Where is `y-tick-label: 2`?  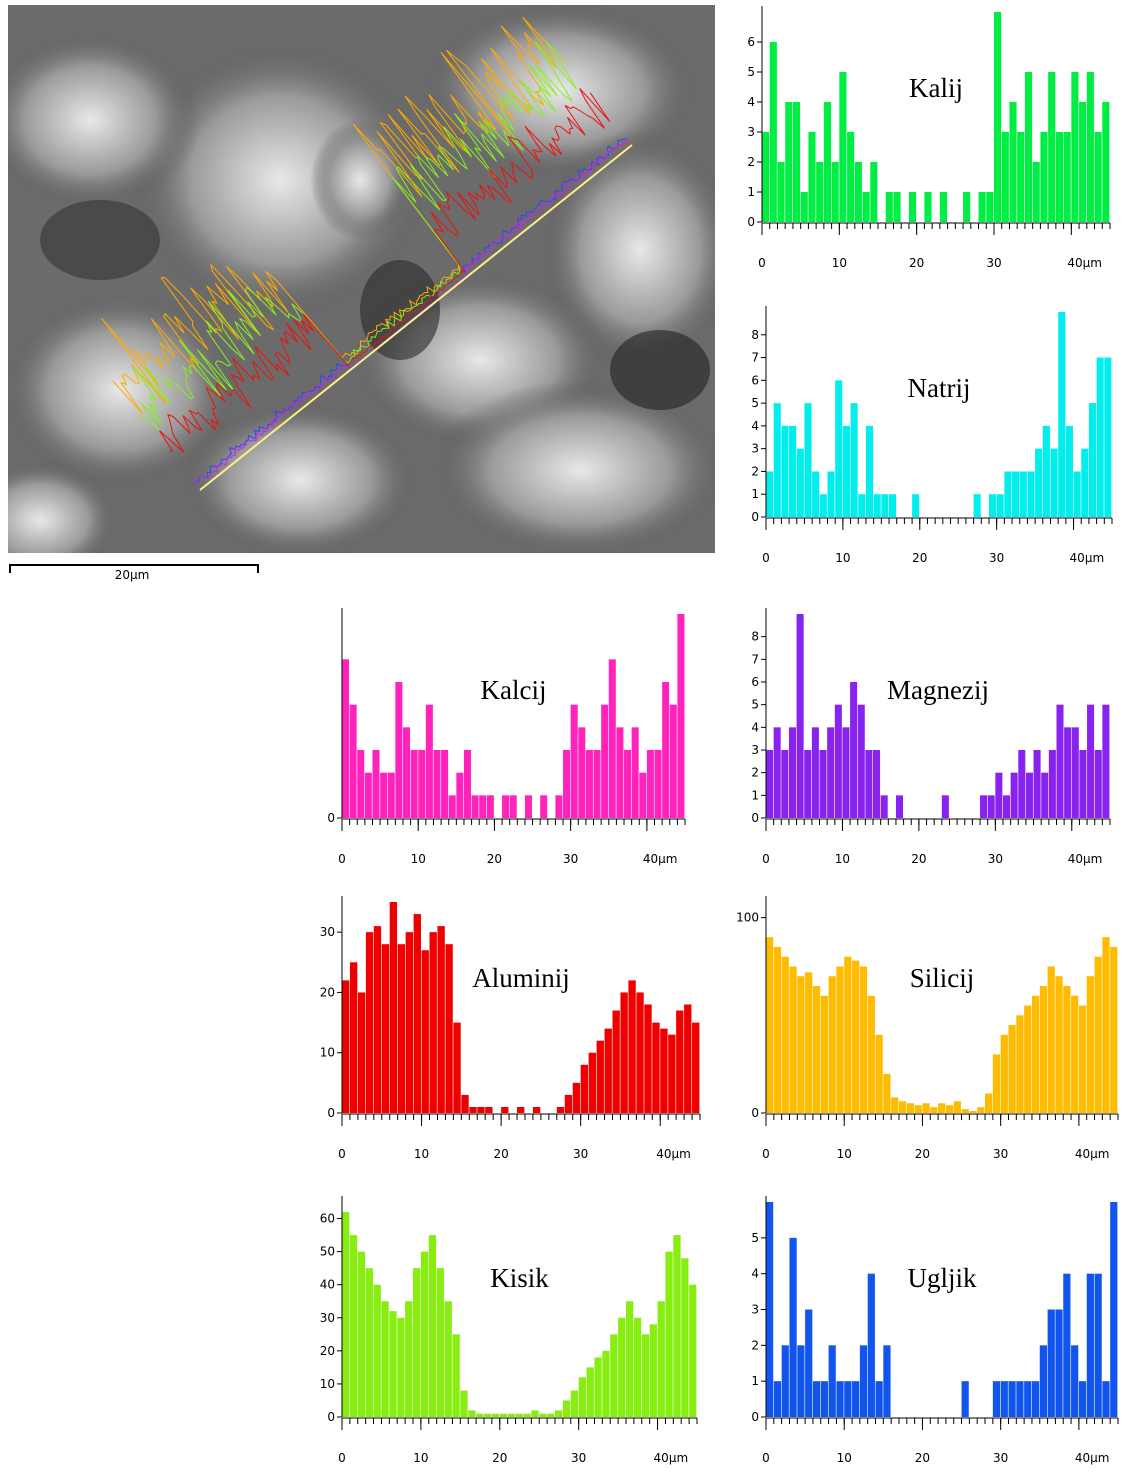
y-tick-label: 2 is located at coordinates (755, 471).